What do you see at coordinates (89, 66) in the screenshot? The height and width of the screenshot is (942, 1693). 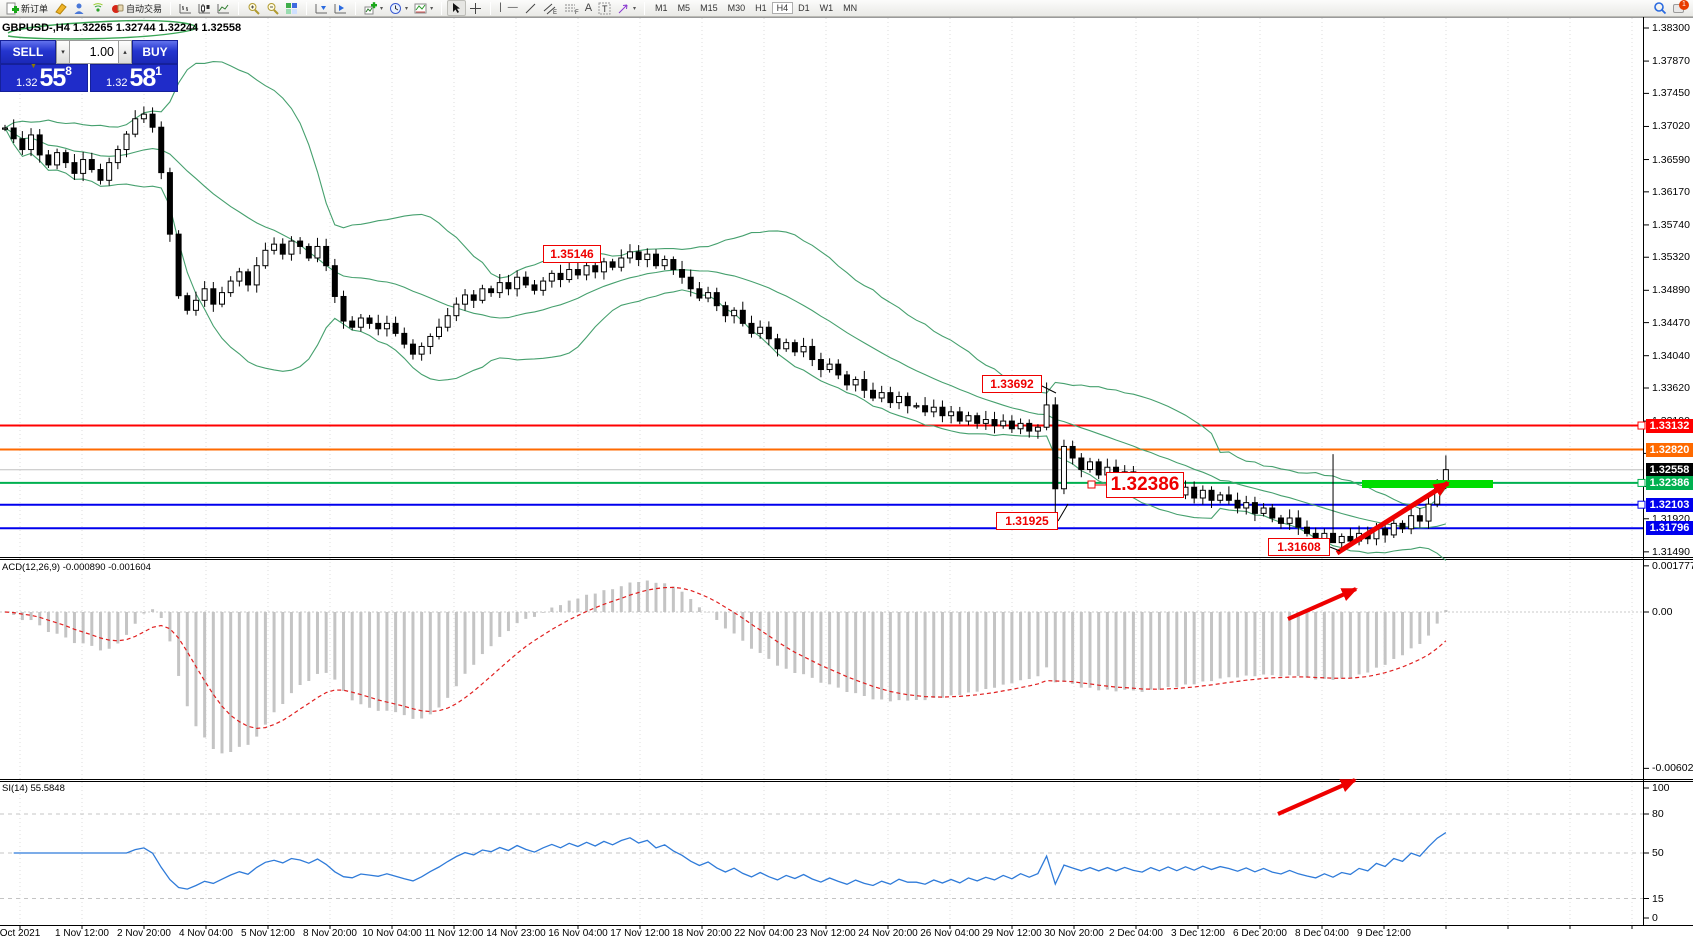 I see `one-click-trade-panel: SELL ▾ ▴ BUY 1.32 55 8 1.32 58 1` at bounding box center [89, 66].